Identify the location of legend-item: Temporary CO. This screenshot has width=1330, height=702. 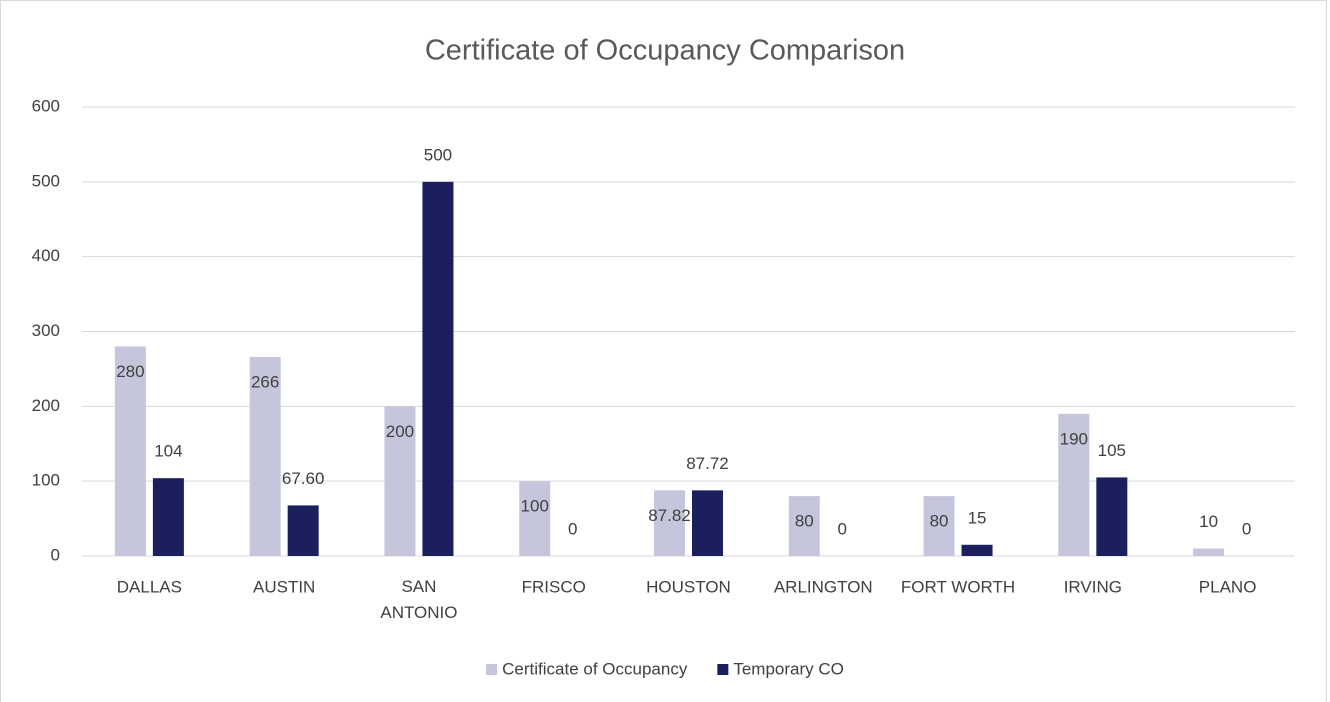
(780, 668).